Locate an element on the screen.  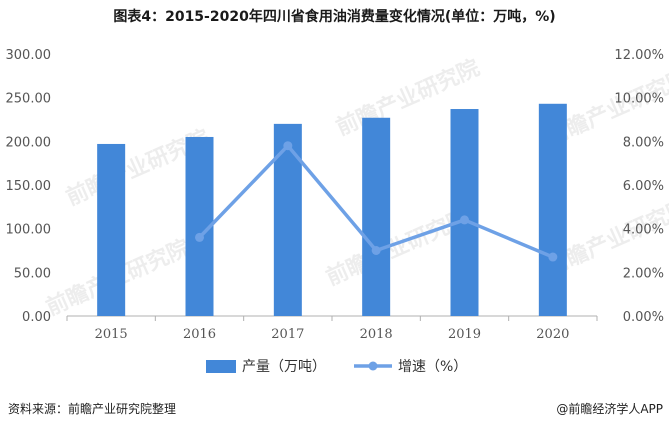
y-left-tick-label: 200.00 is located at coordinates (29, 142).